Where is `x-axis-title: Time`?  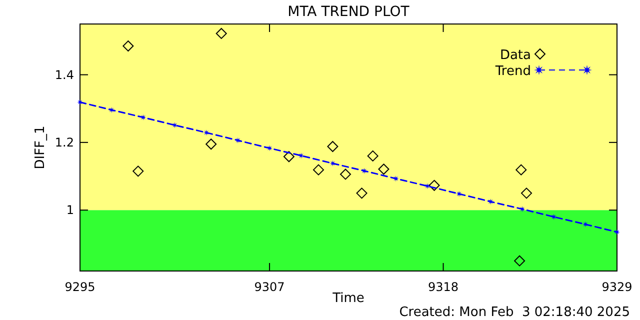
x-axis-title: Time is located at coordinates (348, 298).